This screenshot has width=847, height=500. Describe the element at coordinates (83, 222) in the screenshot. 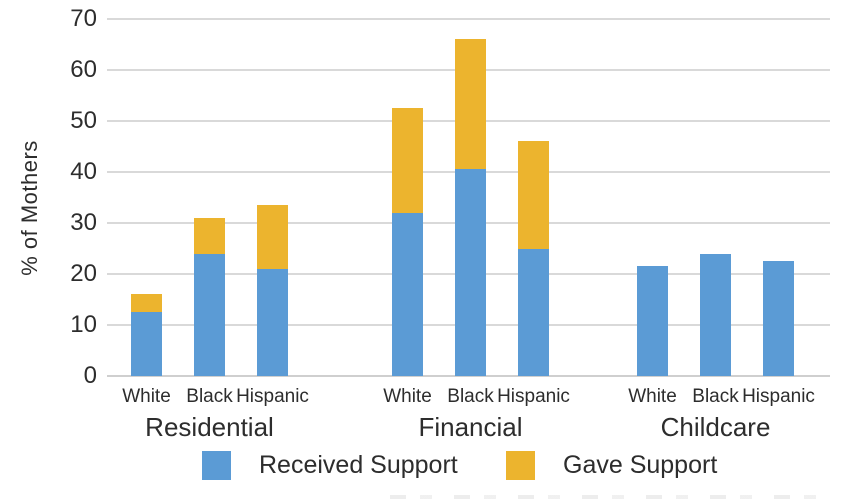

I see `y-tick-label: 30` at that location.